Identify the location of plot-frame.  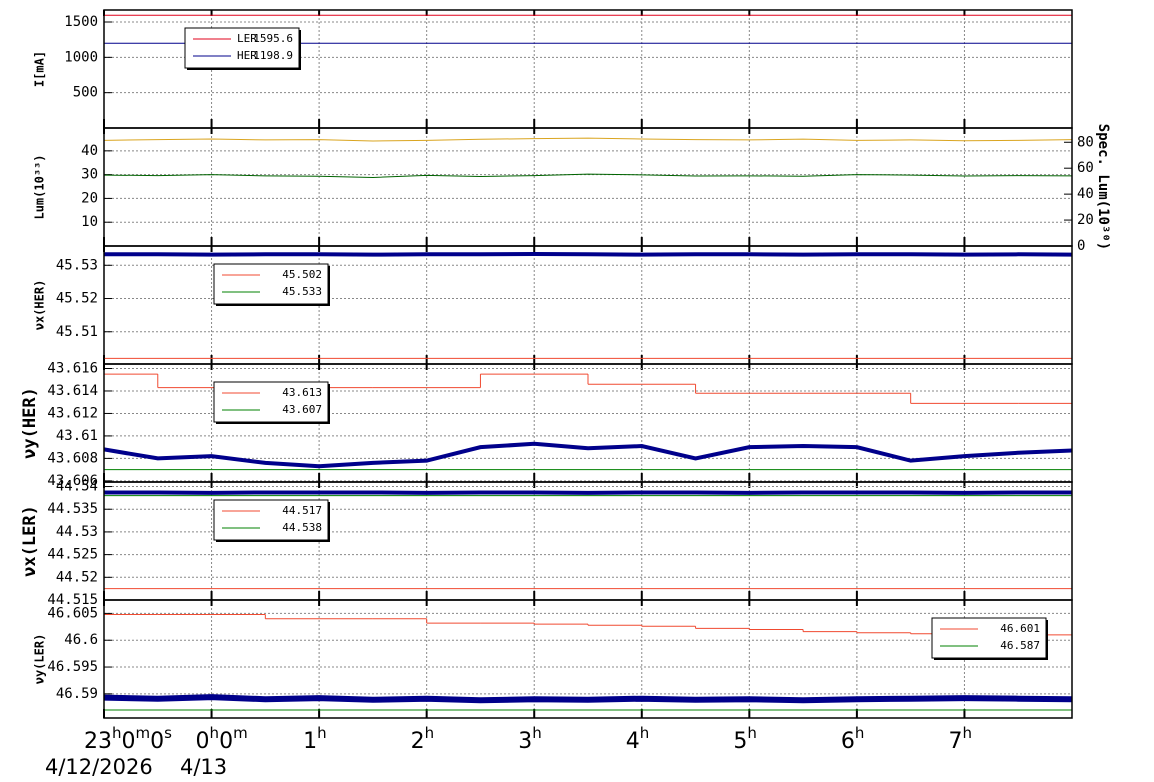
(588, 659).